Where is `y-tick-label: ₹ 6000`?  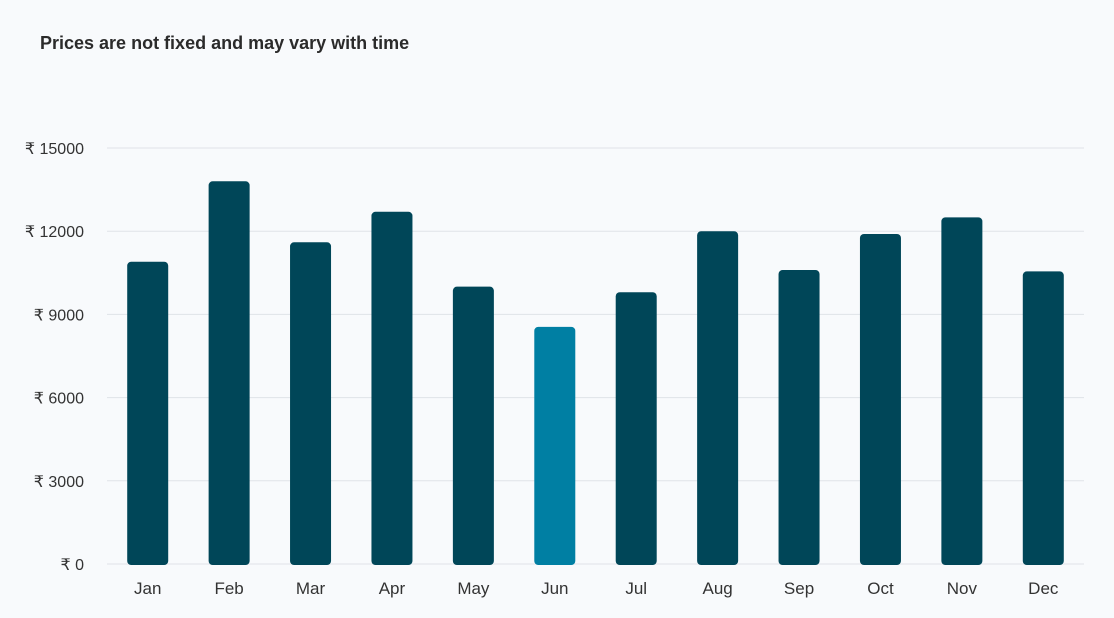 y-tick-label: ₹ 6000 is located at coordinates (59, 399).